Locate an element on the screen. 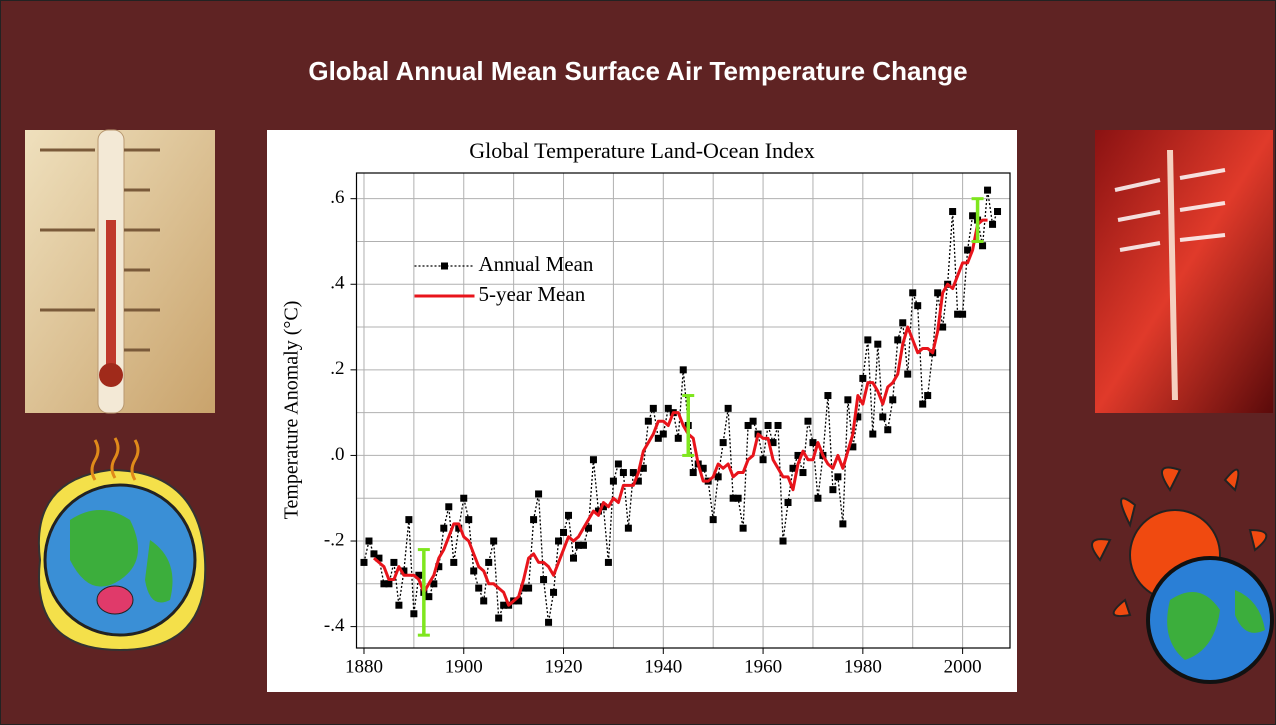 This screenshot has width=1276, height=725. y-axis-label: Temperature Anomaly (°C) is located at coordinates (292, 410).